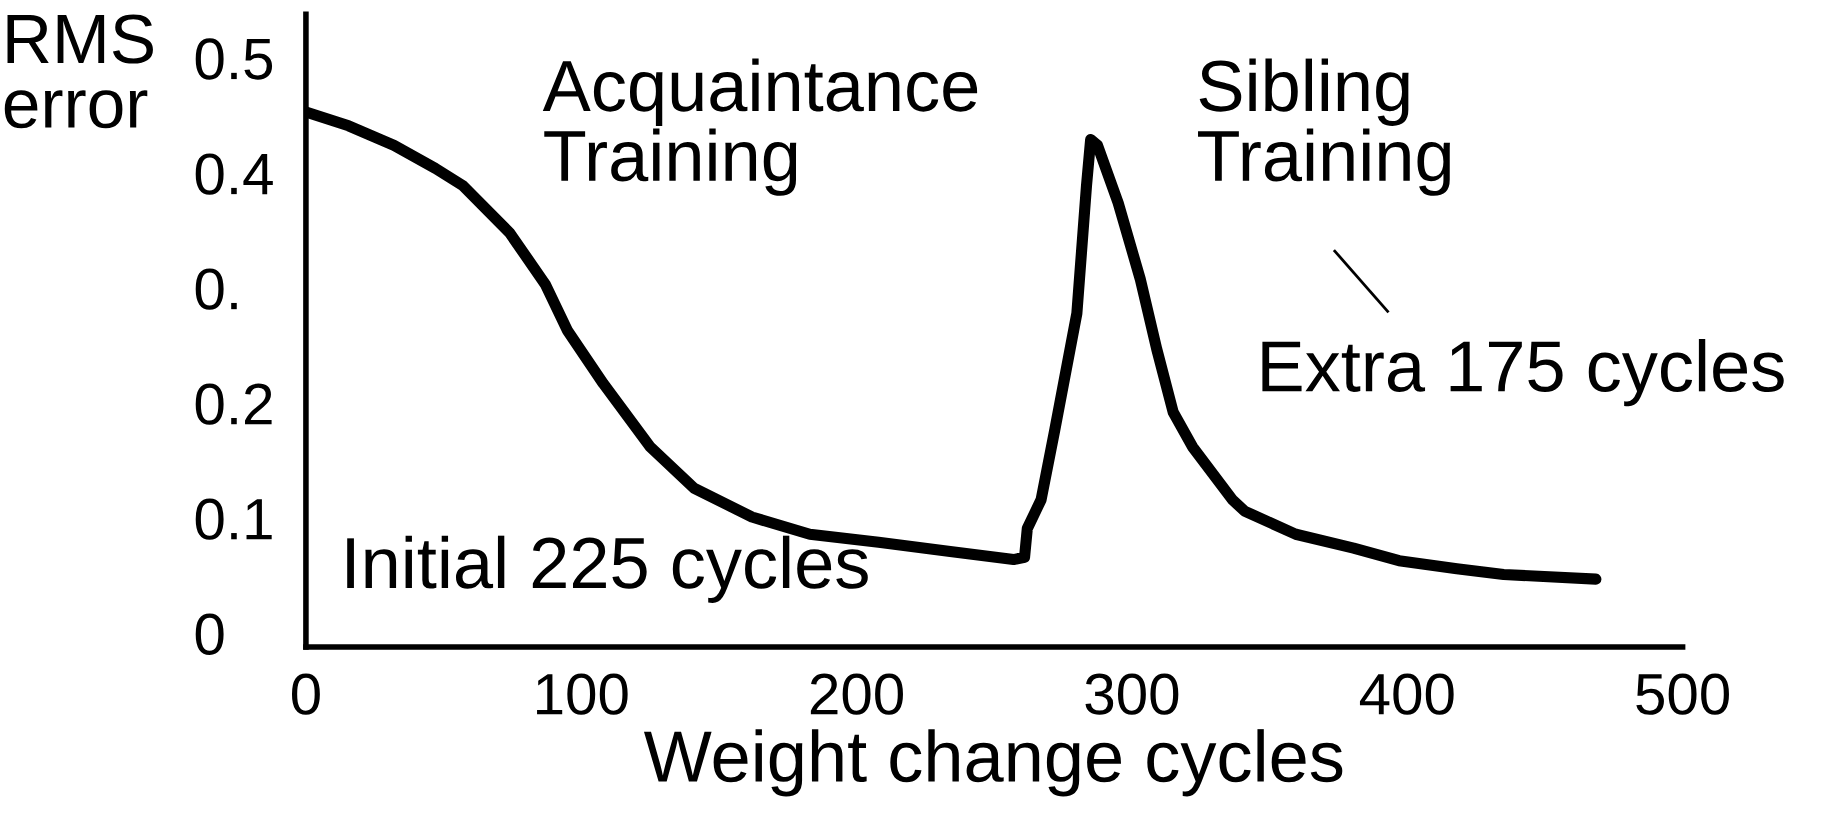 The height and width of the screenshot is (837, 1821). Describe the element at coordinates (233, 519) in the screenshot. I see `y-tick-label: 0.1` at that location.